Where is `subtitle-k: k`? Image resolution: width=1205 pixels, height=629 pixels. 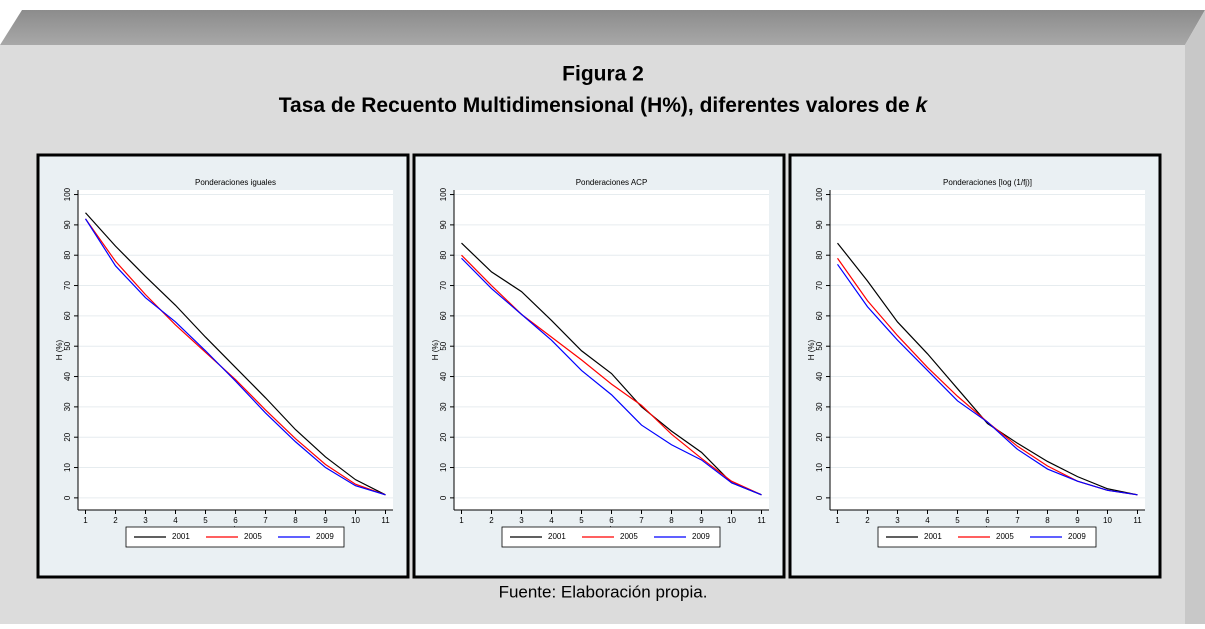 subtitle-k: k is located at coordinates (922, 105).